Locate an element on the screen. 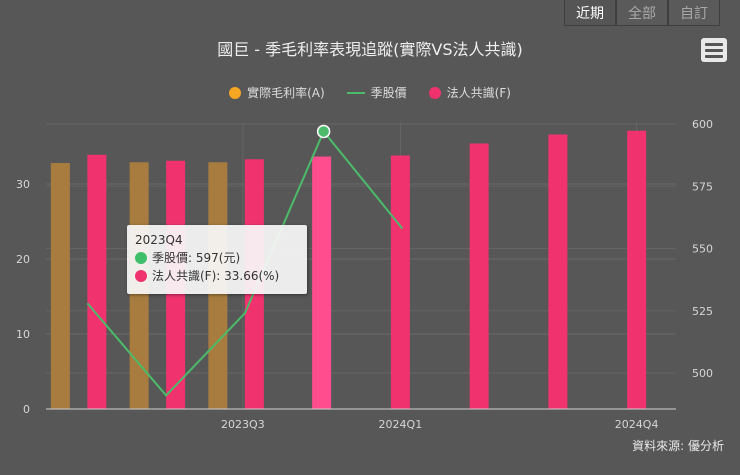  price-marker is located at coordinates (323, 131).